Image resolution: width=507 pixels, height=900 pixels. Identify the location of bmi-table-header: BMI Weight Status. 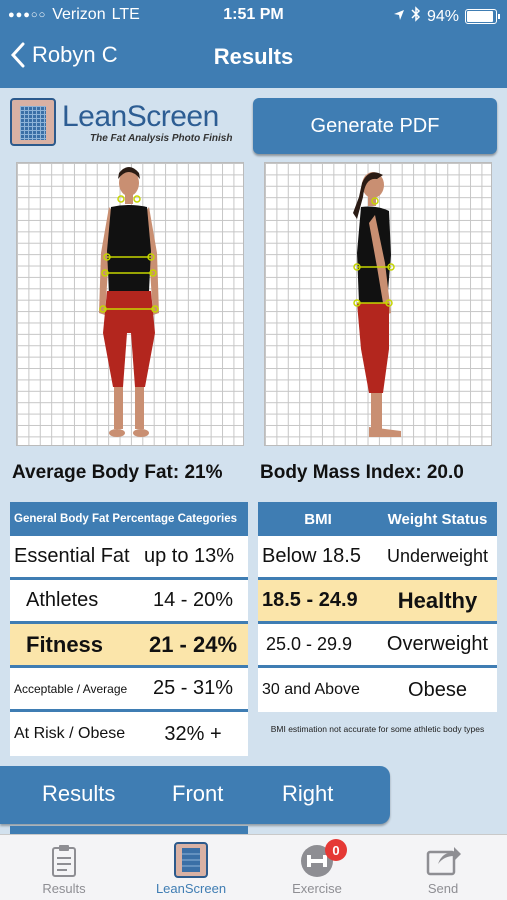
(377, 519).